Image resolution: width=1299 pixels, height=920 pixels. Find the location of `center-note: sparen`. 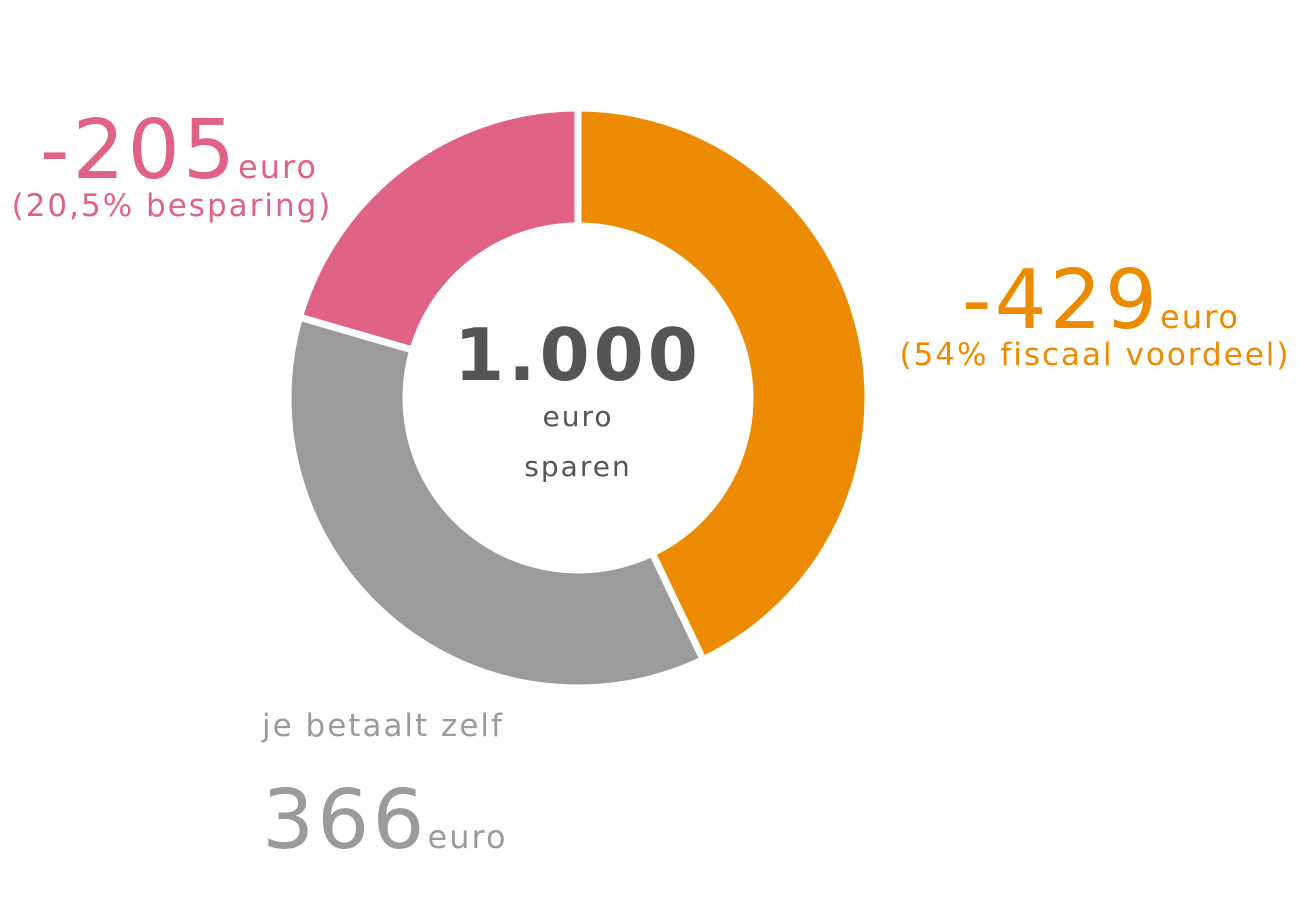

center-note: sparen is located at coordinates (577, 466).